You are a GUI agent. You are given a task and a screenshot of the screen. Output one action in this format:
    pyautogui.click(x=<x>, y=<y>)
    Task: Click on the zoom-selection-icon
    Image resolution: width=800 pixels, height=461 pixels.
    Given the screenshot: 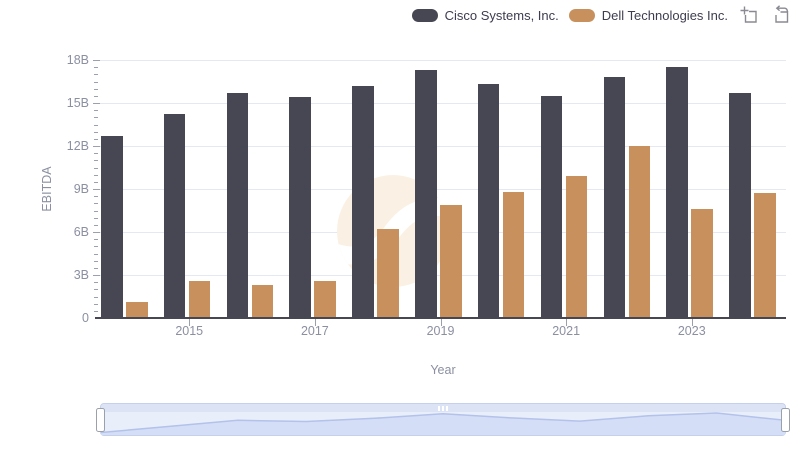 What is the action you would take?
    pyautogui.click(x=748, y=14)
    